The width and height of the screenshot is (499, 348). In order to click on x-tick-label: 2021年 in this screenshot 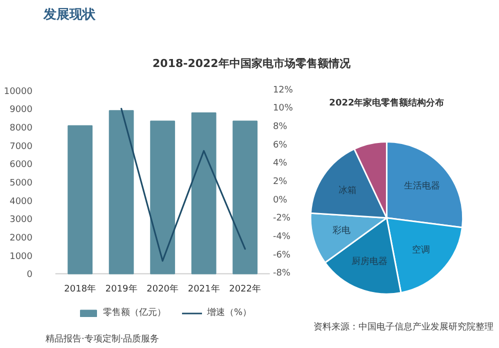, I will do `click(204, 289)`.